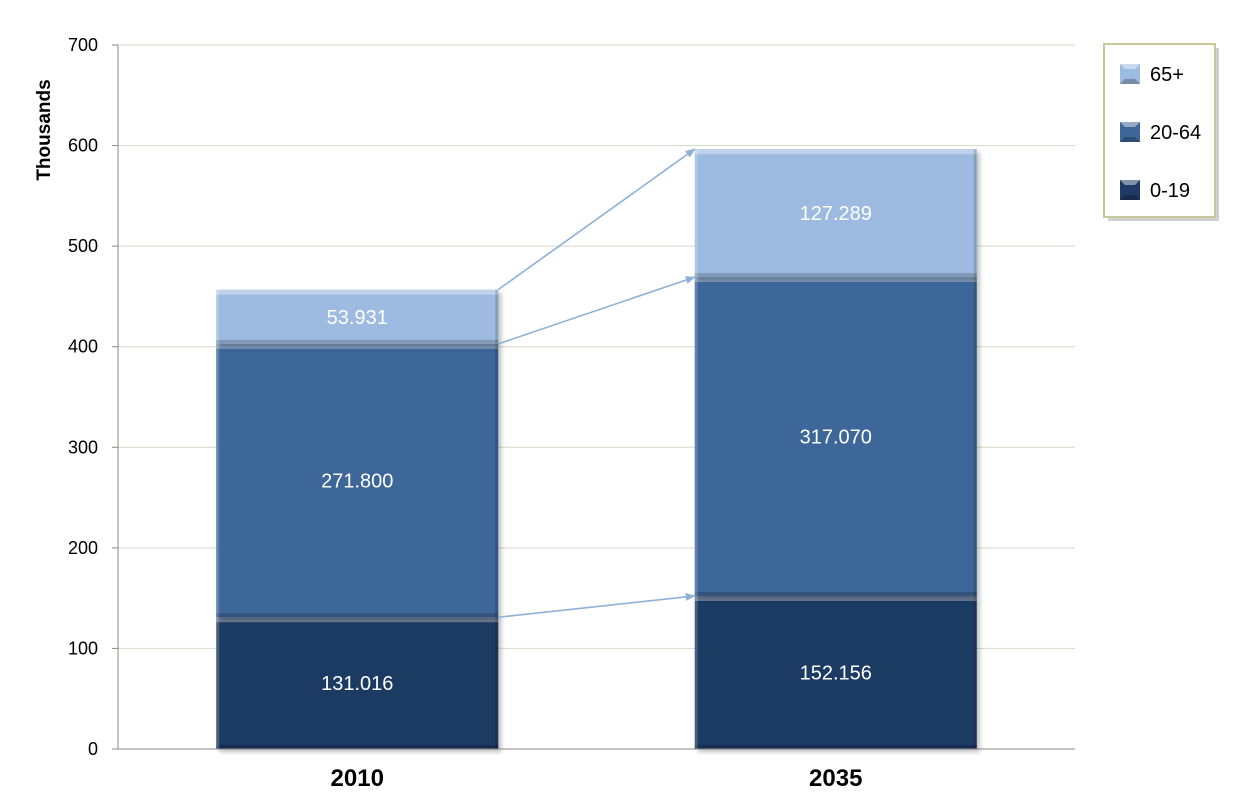  What do you see at coordinates (83, 447) in the screenshot?
I see `y-tick-label: 300` at bounding box center [83, 447].